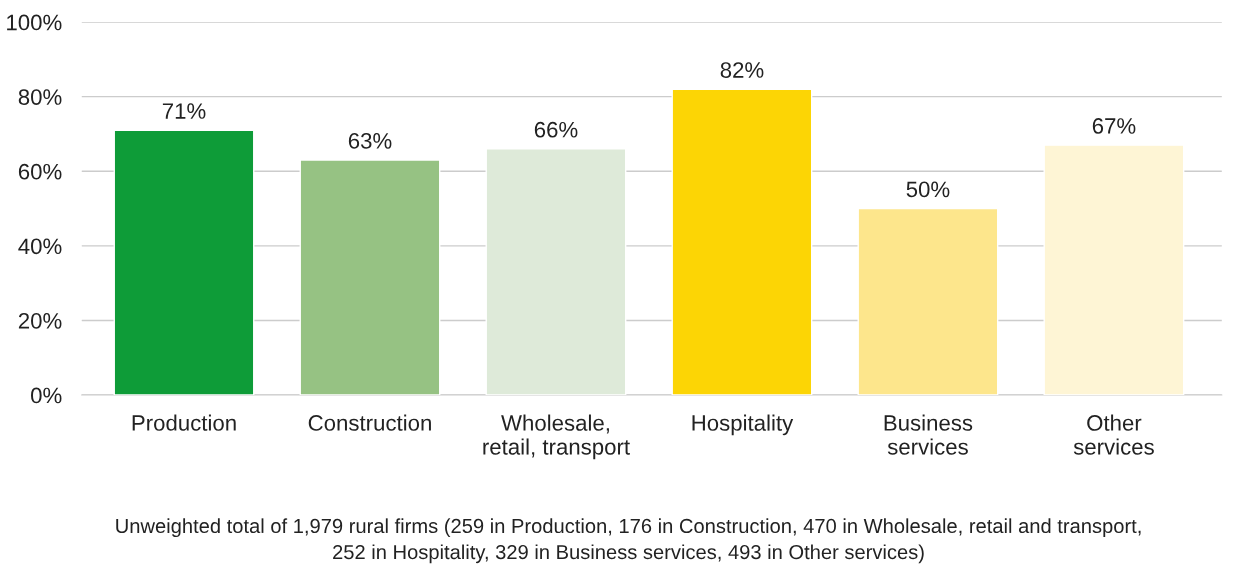 This screenshot has width=1257, height=566. Describe the element at coordinates (928, 189) in the screenshot. I see `data-label: 50%` at that location.